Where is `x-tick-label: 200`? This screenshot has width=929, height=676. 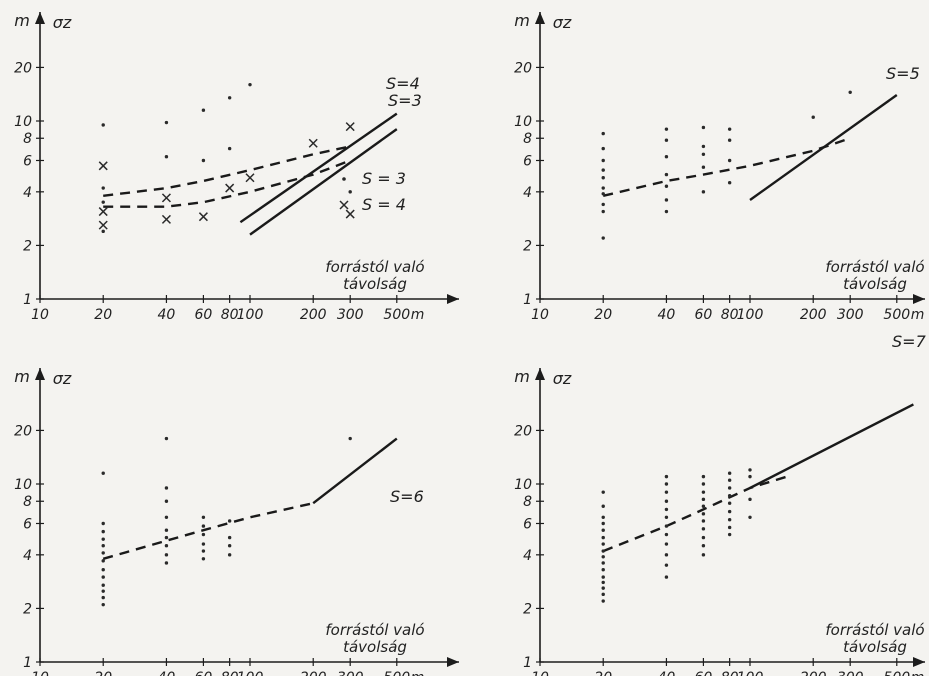
x-tick-label: 200 is located at coordinates (813, 315).